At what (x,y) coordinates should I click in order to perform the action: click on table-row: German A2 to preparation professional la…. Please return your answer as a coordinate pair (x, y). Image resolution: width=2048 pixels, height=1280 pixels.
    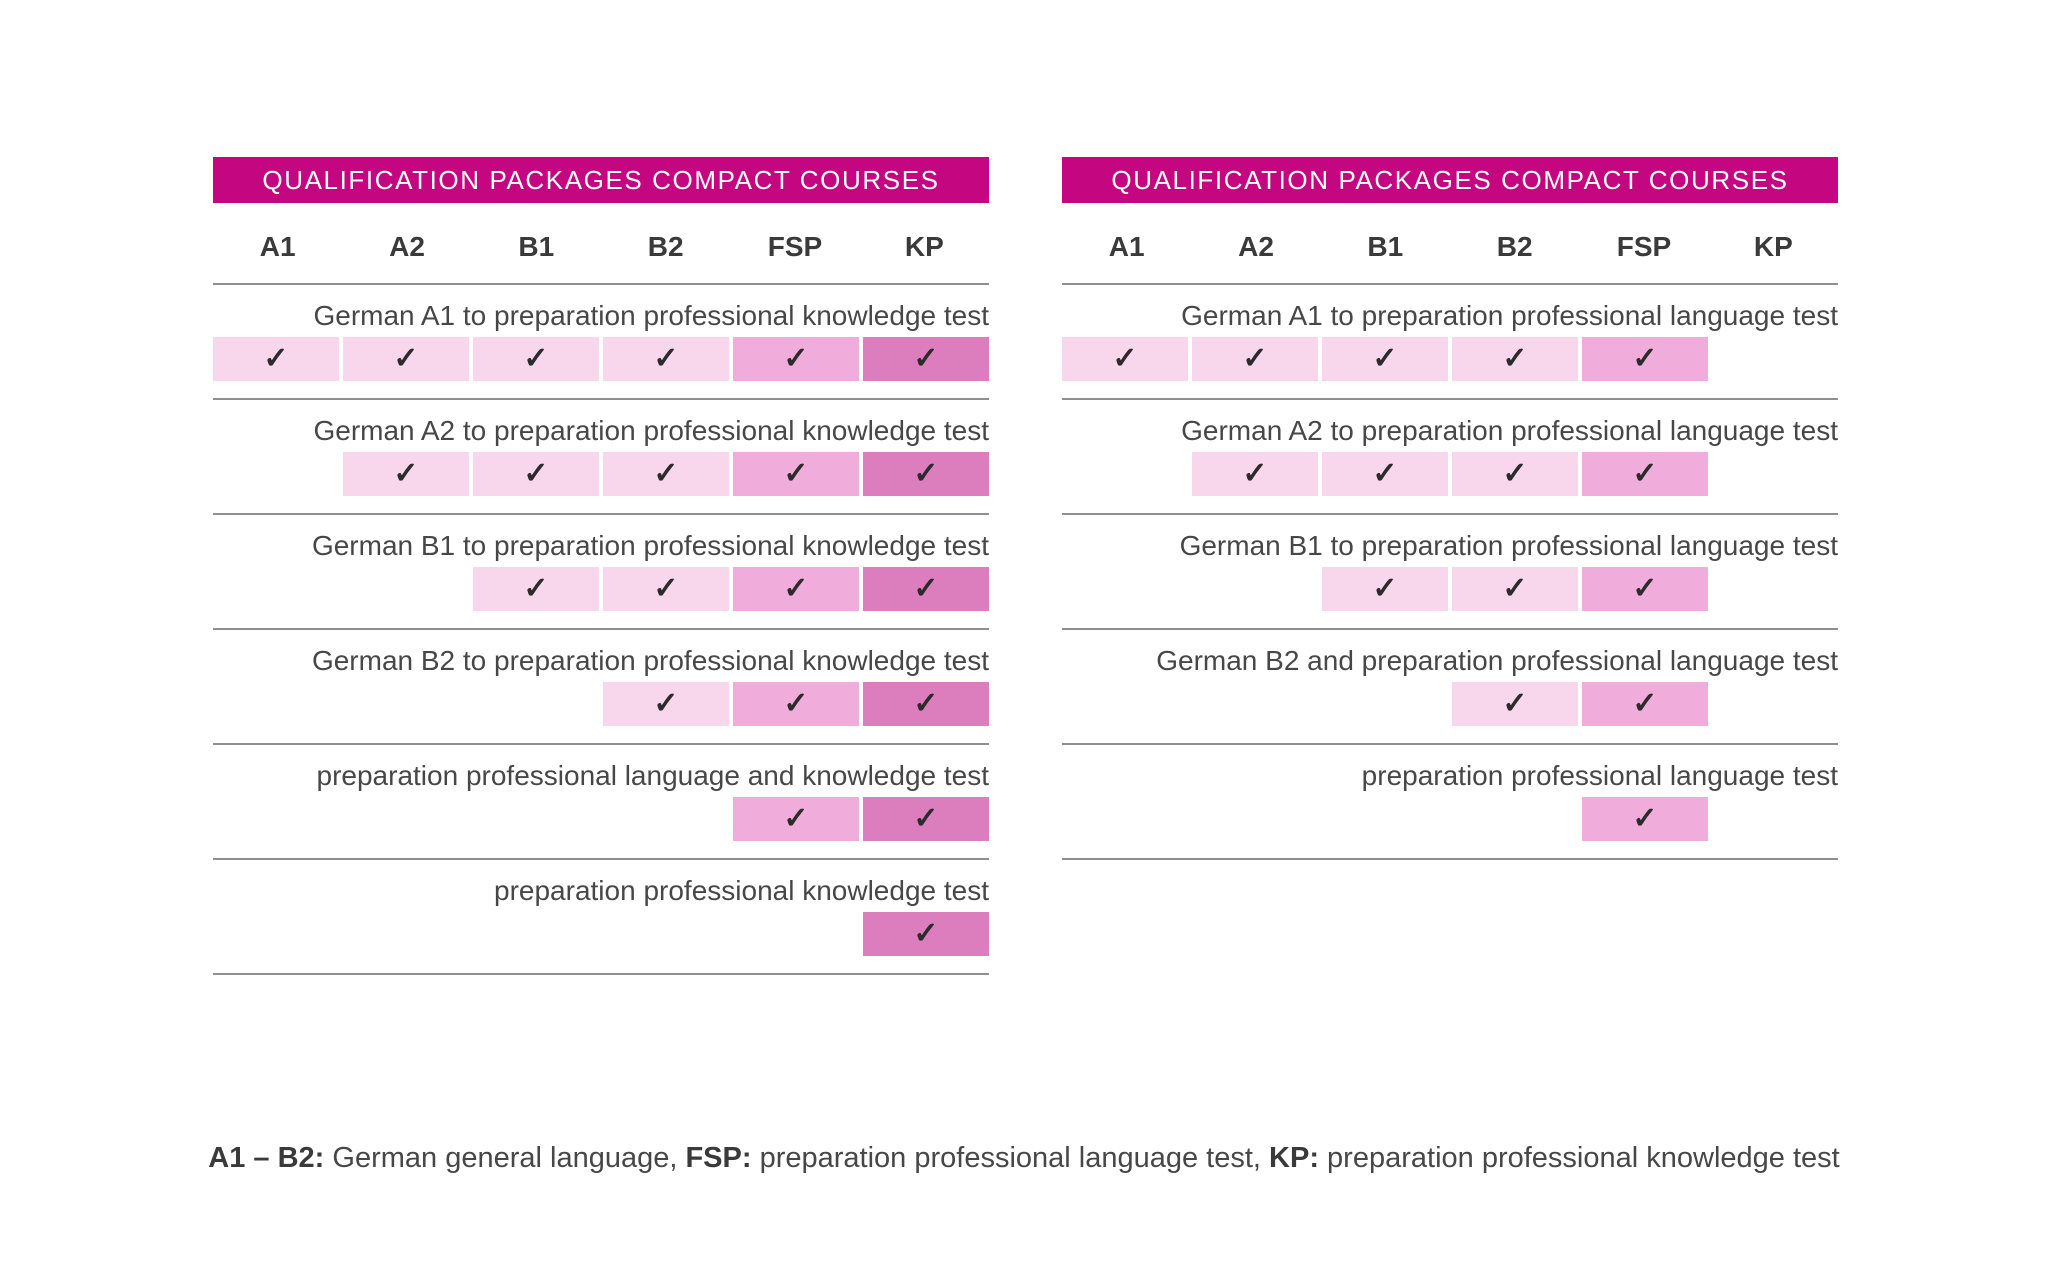
    Looking at the image, I should click on (1450, 457).